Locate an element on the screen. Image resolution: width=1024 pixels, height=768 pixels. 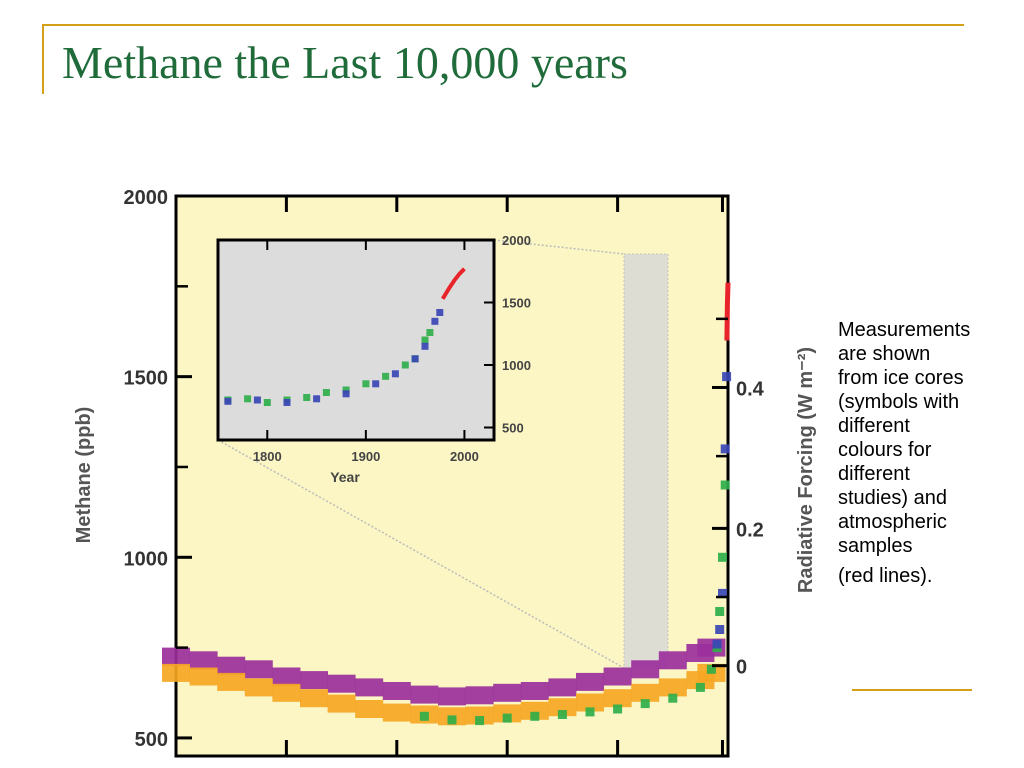
caption-line: studies) and is located at coordinates (892, 498).